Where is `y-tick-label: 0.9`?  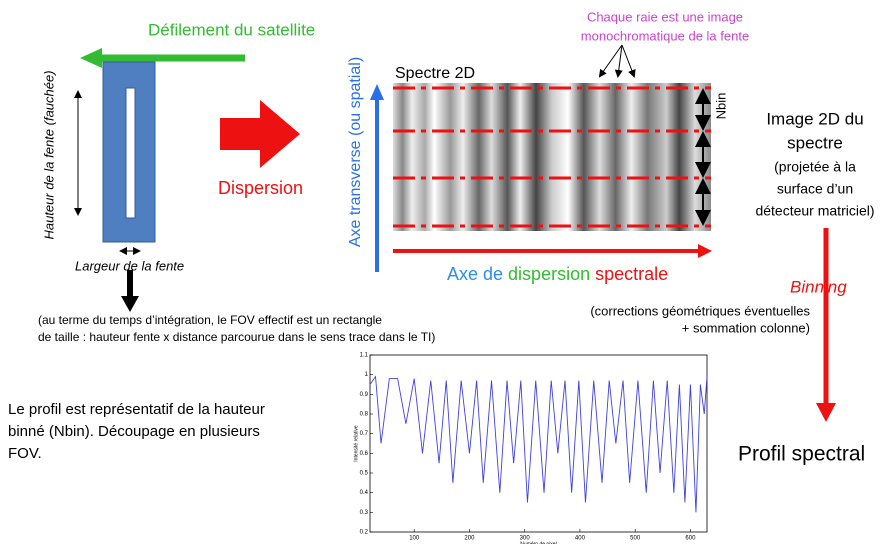 y-tick-label: 0.9 is located at coordinates (364, 395).